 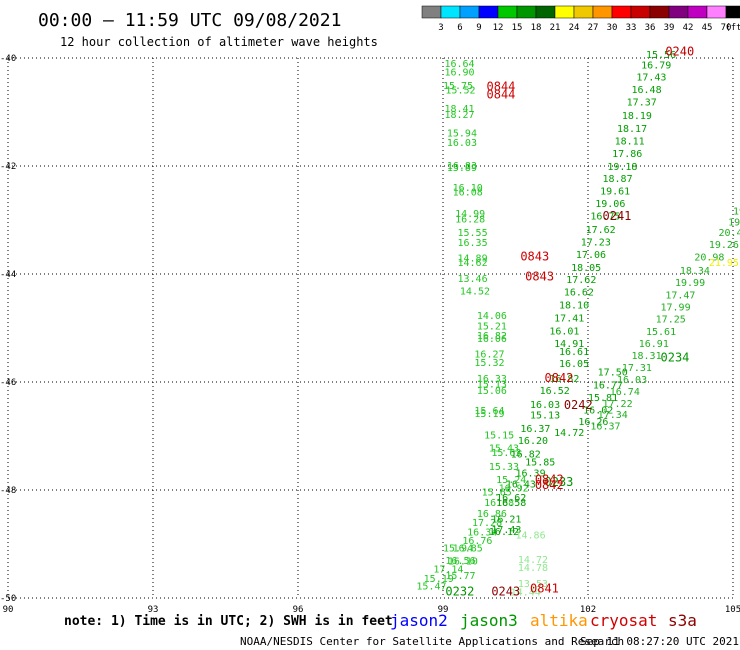 I want to click on colorbar-label: 27, so click(x=593, y=28).